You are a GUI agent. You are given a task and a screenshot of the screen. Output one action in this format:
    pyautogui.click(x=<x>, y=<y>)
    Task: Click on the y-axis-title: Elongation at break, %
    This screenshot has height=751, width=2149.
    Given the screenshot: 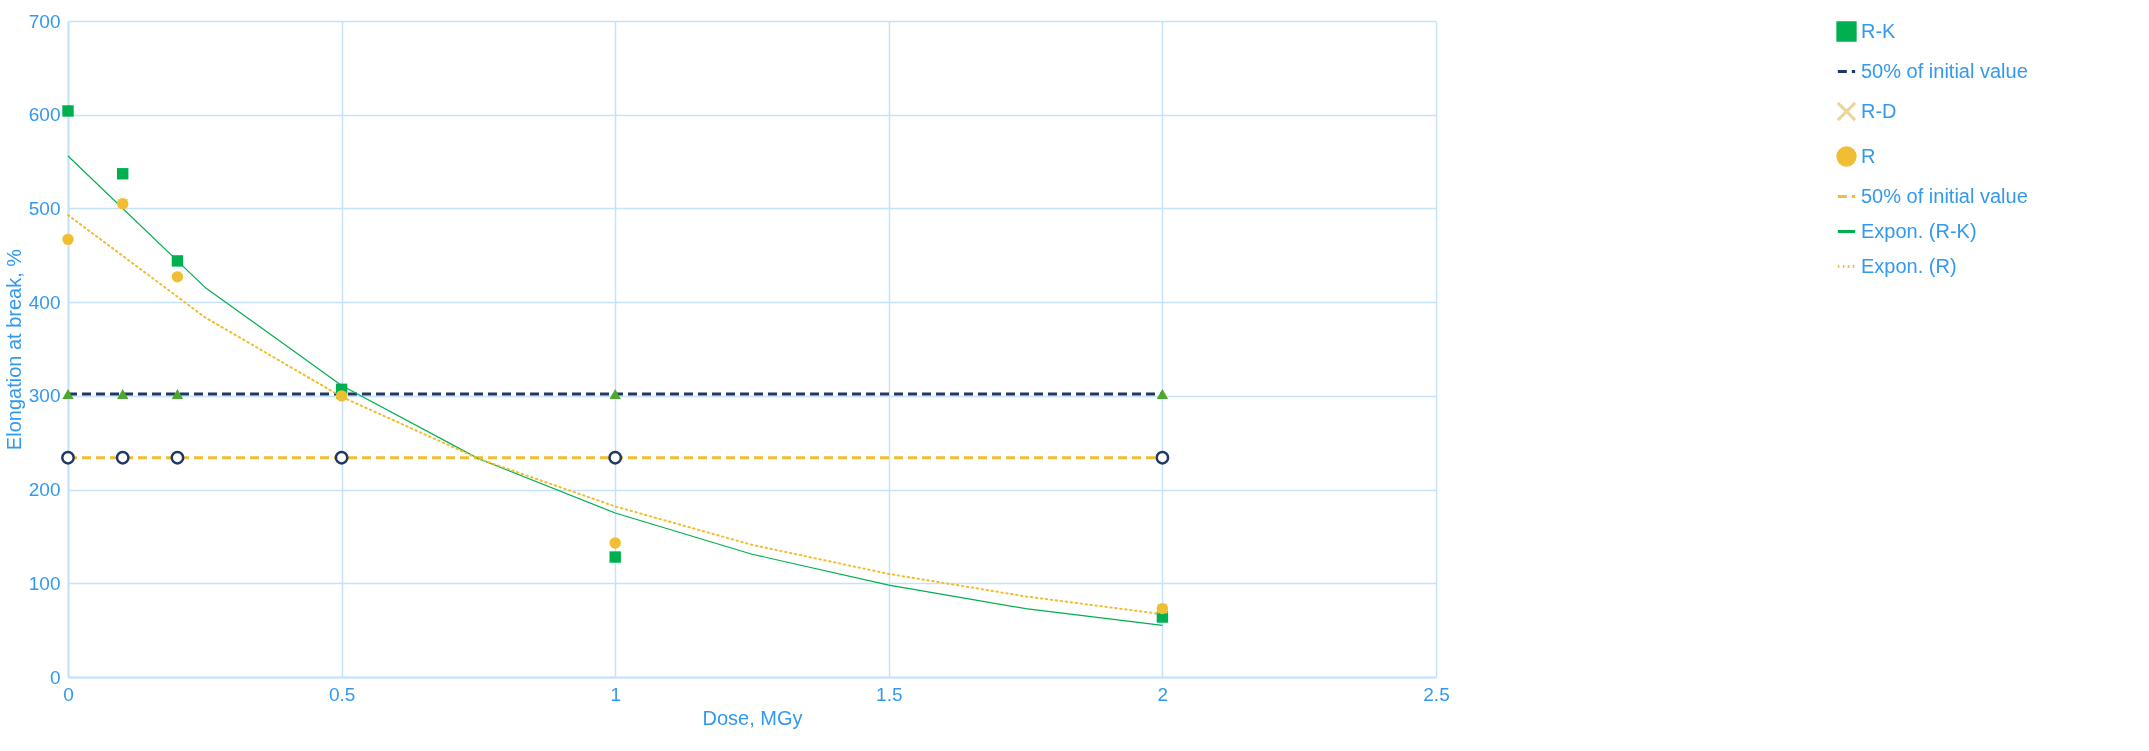 What is the action you would take?
    pyautogui.click(x=13, y=349)
    